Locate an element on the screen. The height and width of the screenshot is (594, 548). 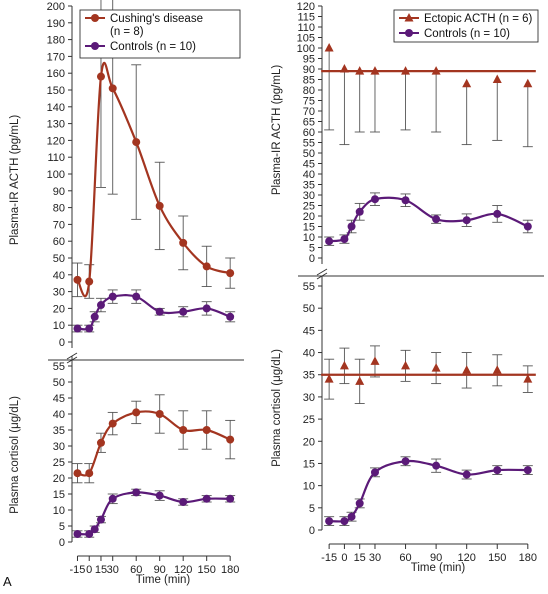
x-tick-label: 180 is located at coordinates (528, 558).